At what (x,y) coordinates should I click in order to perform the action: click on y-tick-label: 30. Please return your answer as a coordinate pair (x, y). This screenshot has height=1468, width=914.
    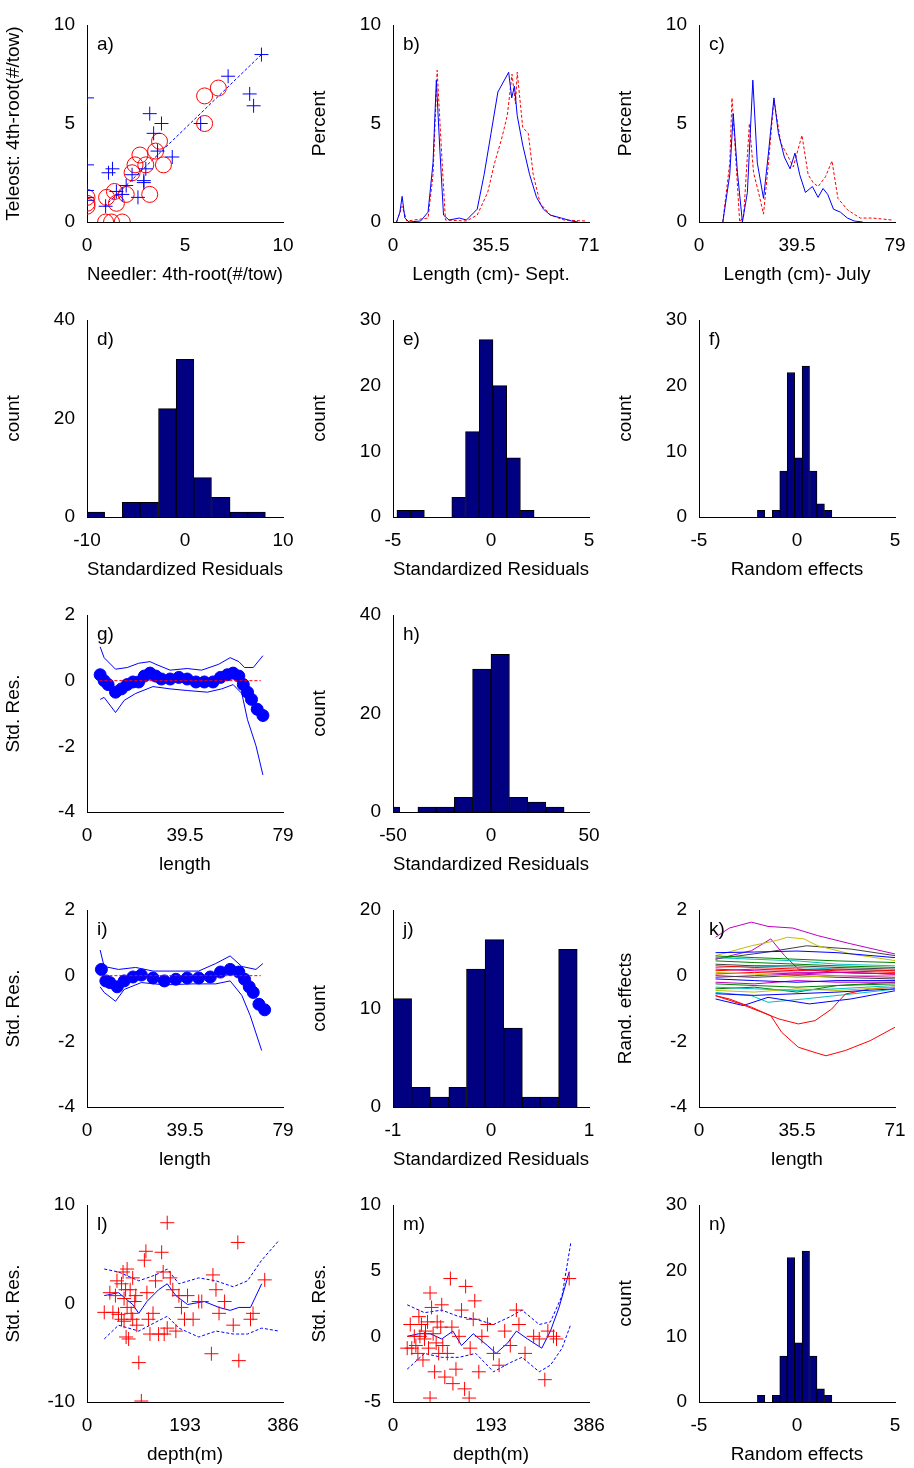
    Looking at the image, I should click on (676, 319).